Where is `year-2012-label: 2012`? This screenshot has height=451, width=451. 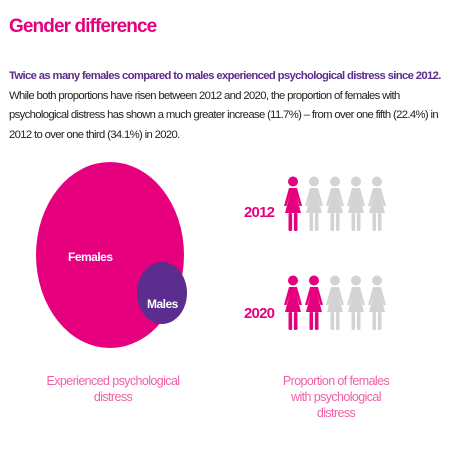 year-2012-label: 2012 is located at coordinates (259, 212).